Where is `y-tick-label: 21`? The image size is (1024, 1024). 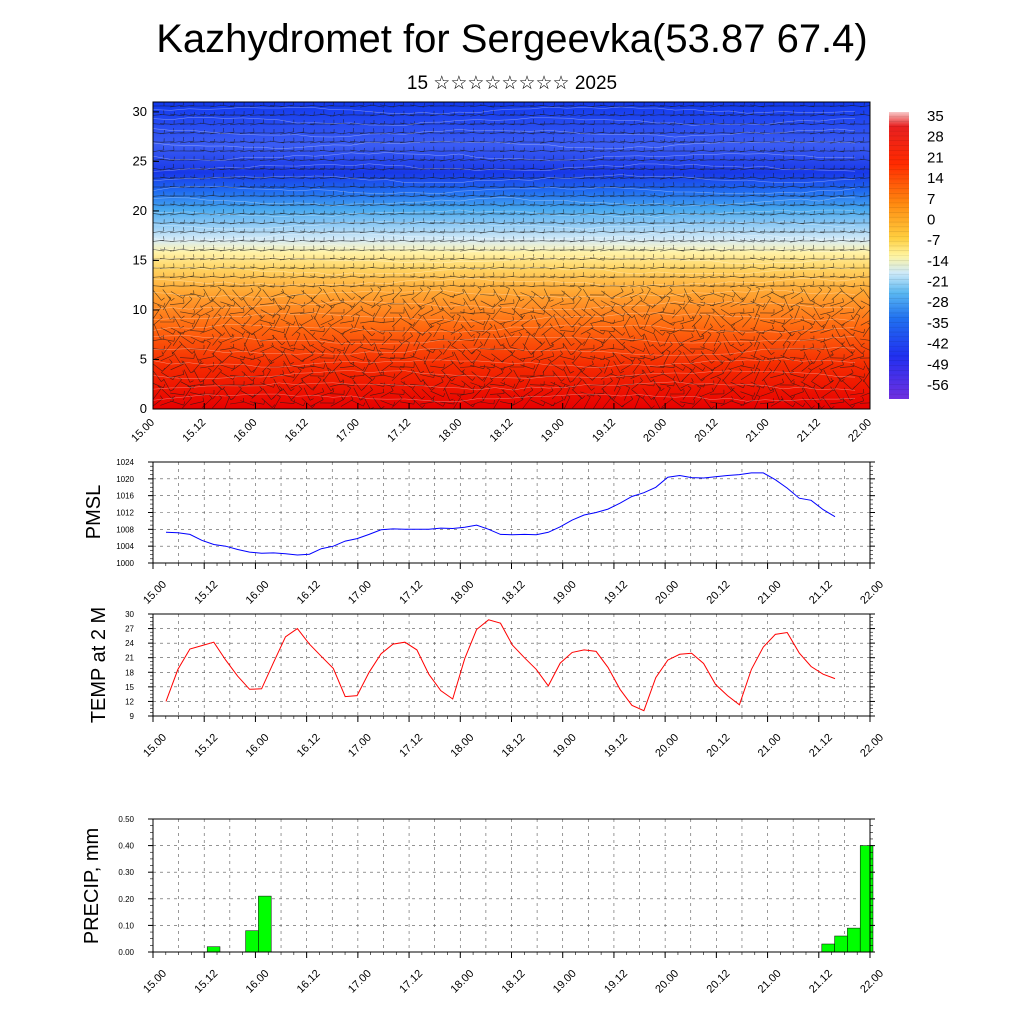 y-tick-label: 21 is located at coordinates (129, 658).